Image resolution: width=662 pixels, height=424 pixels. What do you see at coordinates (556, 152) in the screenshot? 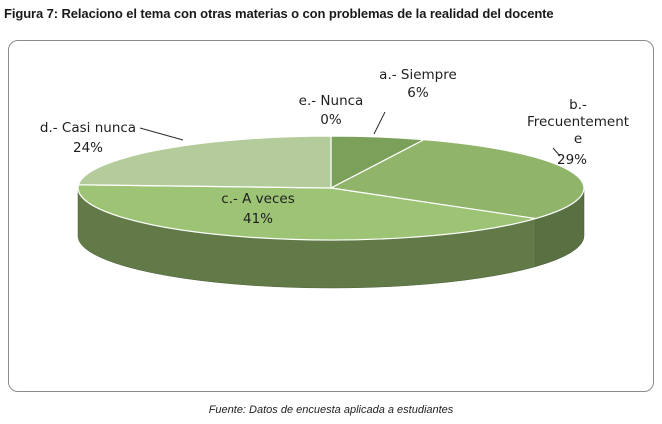
I see `leader-line-b-frecuentemente` at bounding box center [556, 152].